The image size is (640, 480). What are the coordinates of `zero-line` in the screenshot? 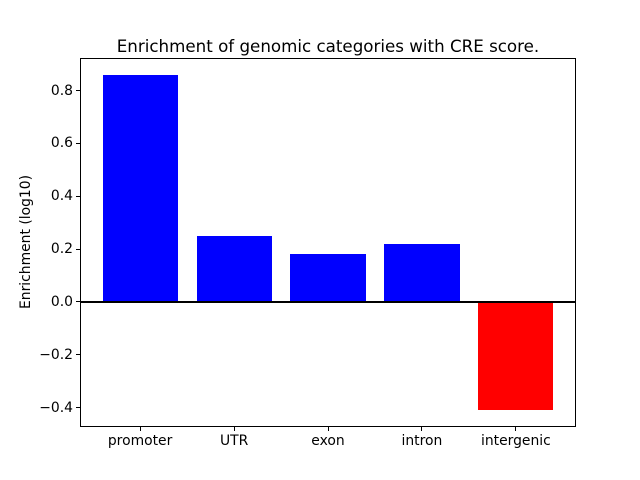 It's located at (328, 301).